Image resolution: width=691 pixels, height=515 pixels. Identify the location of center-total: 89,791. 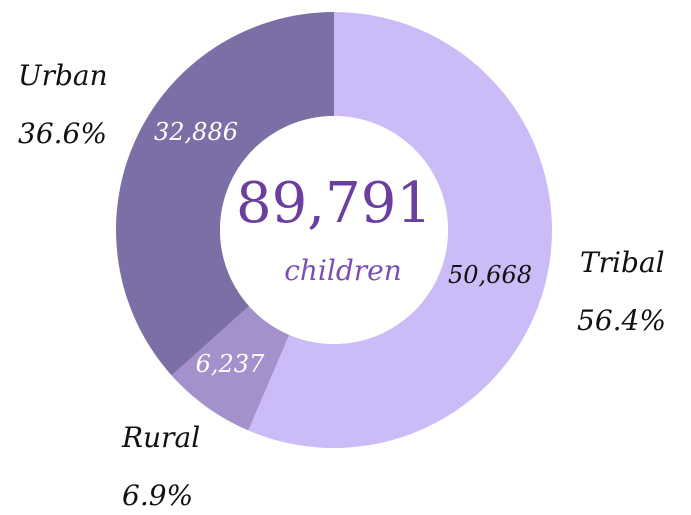
(334, 203).